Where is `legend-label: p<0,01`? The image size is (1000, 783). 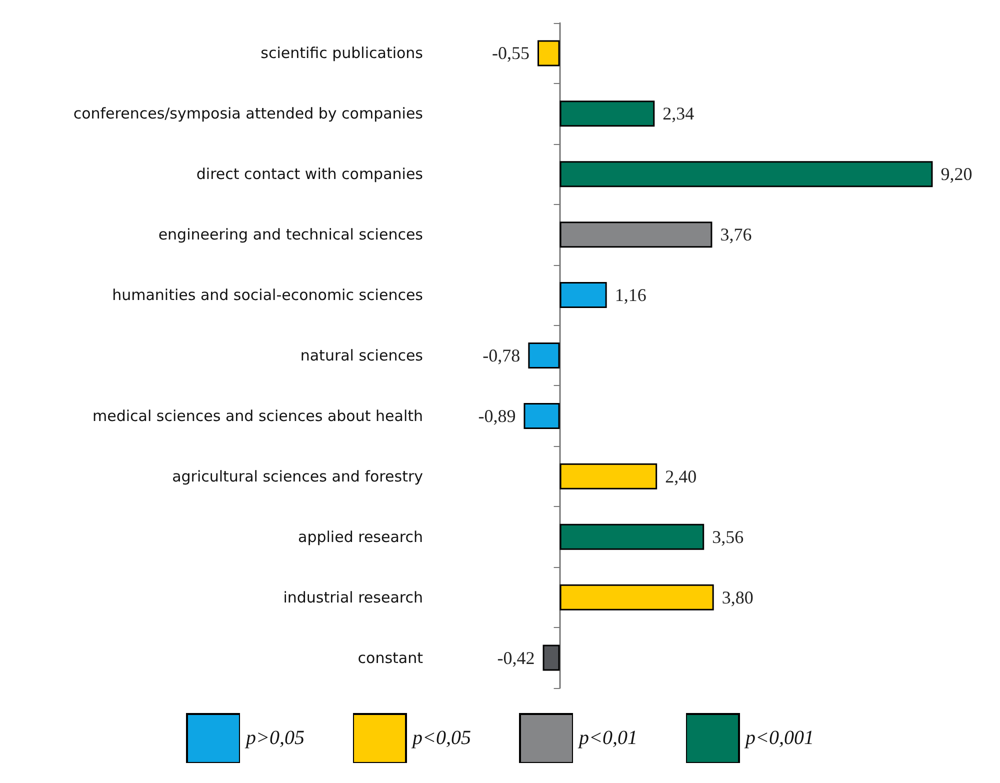
legend-label: p<0,01 is located at coordinates (608, 738).